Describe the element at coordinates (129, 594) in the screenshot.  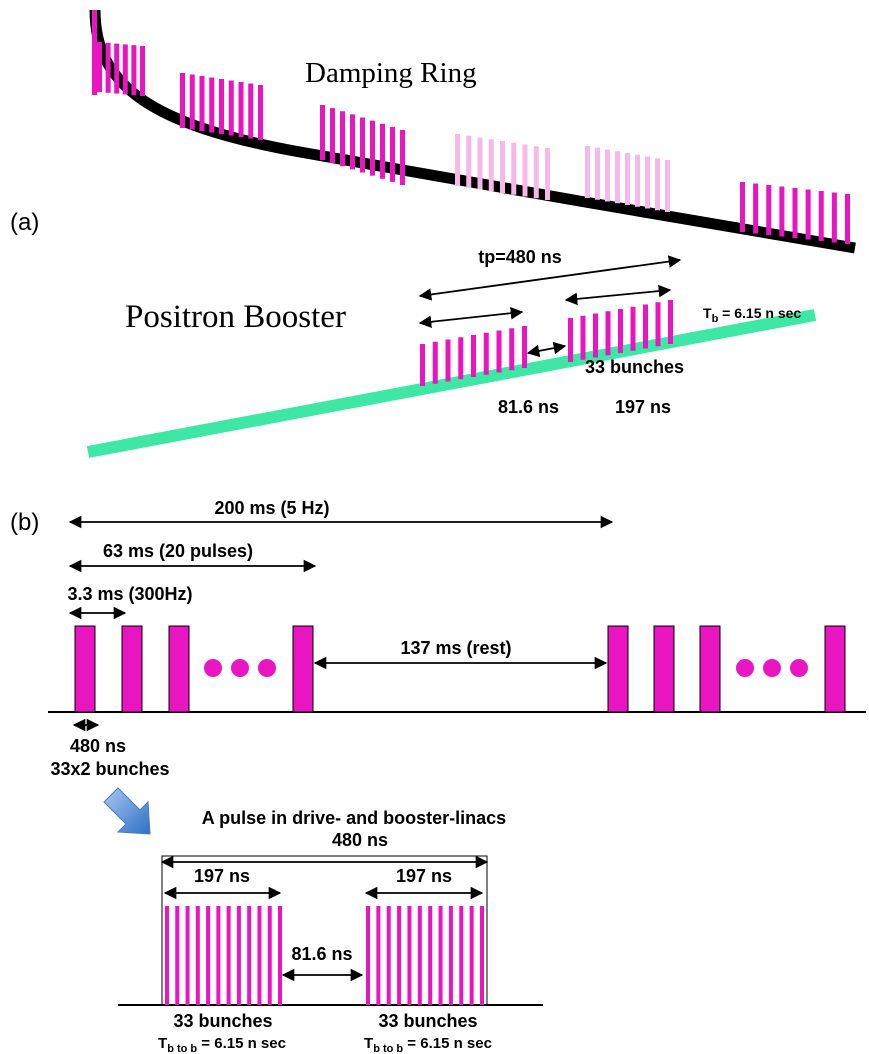
I see `spacing-label: 3.3 ms (300Hz)` at that location.